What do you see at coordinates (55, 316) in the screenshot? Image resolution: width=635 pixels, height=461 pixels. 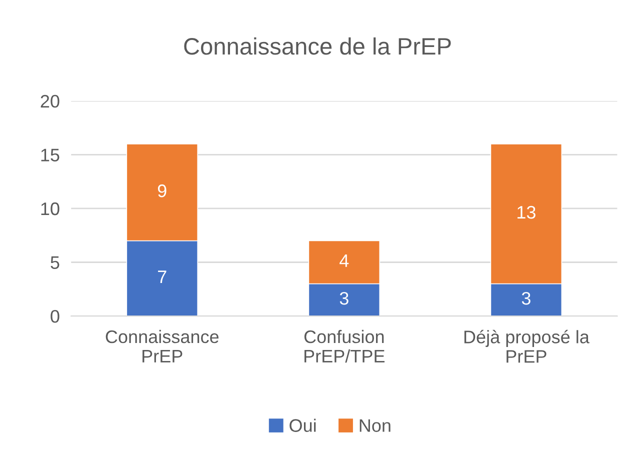 I see `y-tick-label: 0` at bounding box center [55, 316].